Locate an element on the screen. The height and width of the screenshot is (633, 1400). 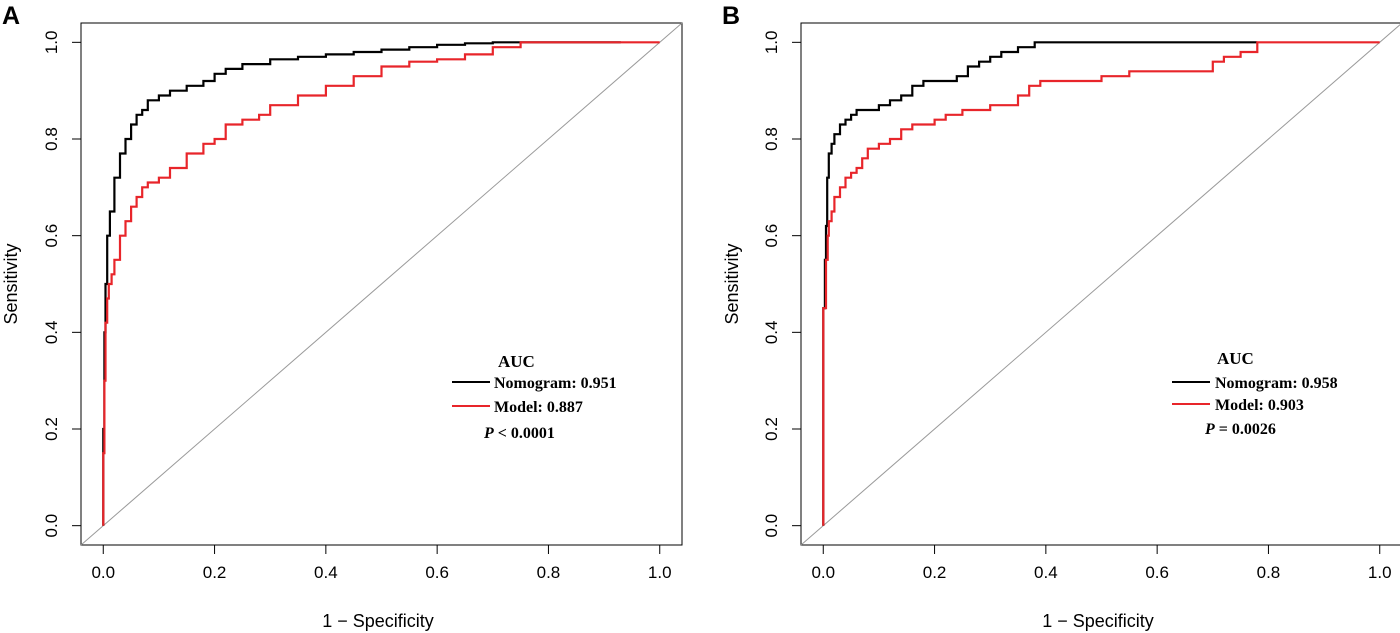
legend-label-model-a: Model: 0.887 is located at coordinates (538, 407).